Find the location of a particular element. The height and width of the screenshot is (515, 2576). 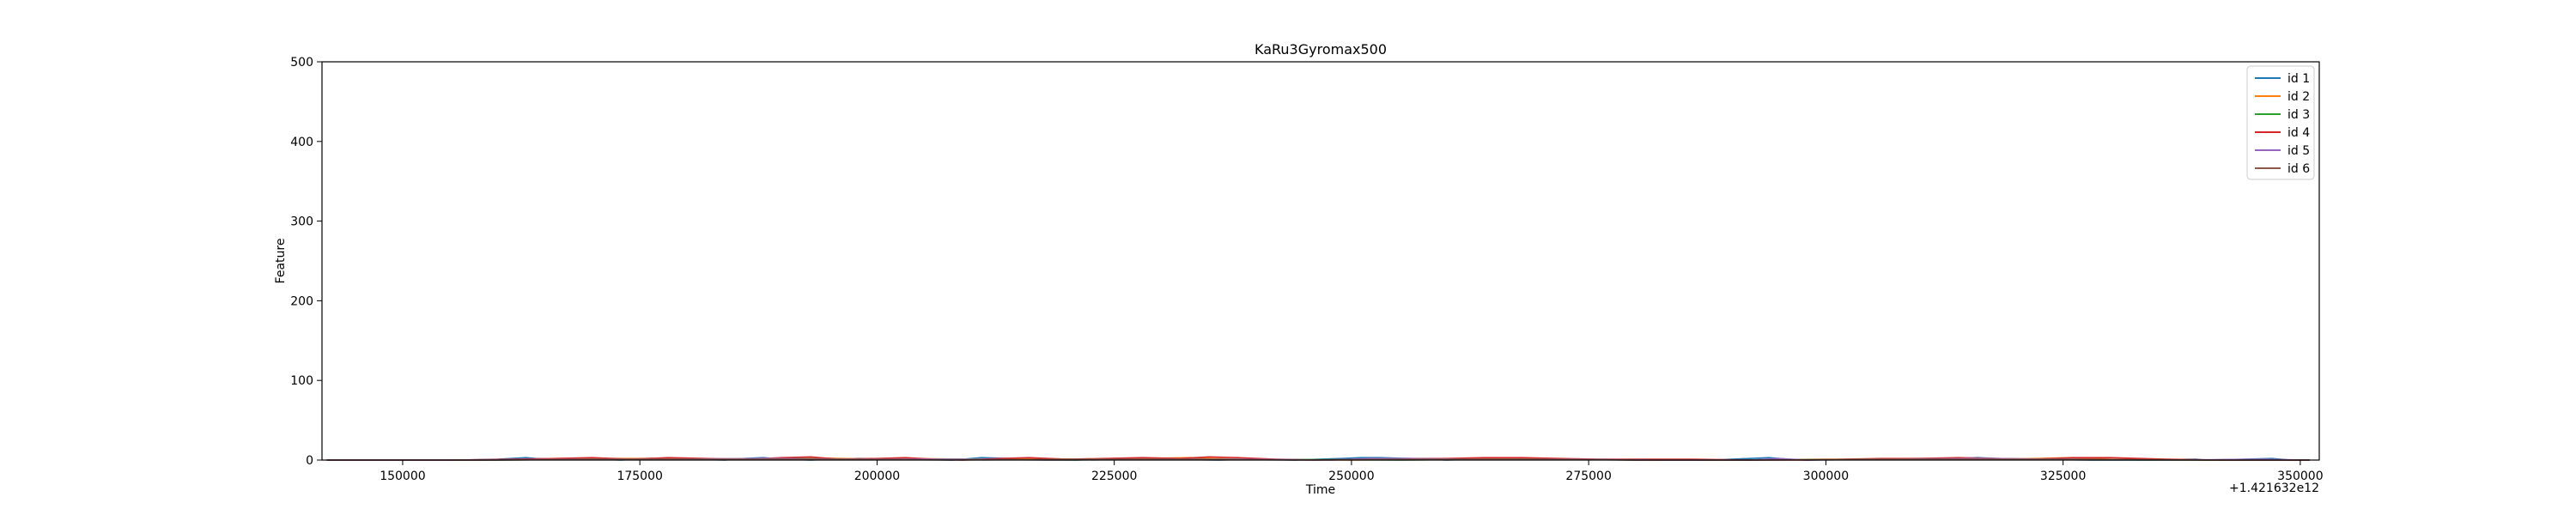

y-axis: 0 100 200 300 400 500 is located at coordinates (306, 262).